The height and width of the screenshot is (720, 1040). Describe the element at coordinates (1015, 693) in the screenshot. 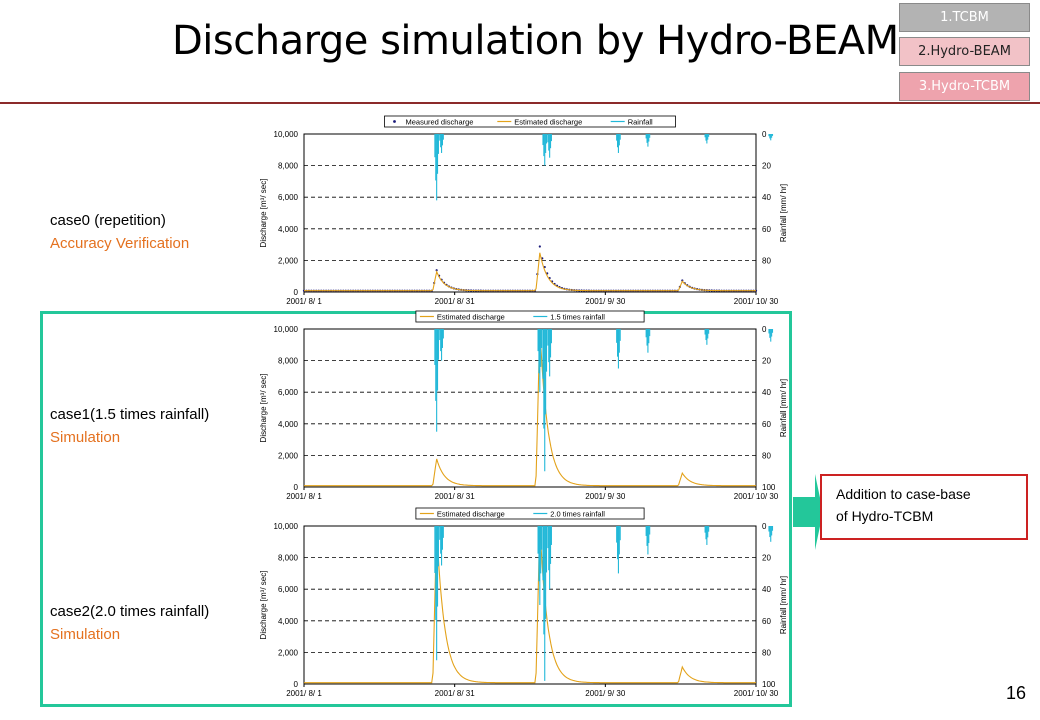

I see `page-number: 16` at that location.